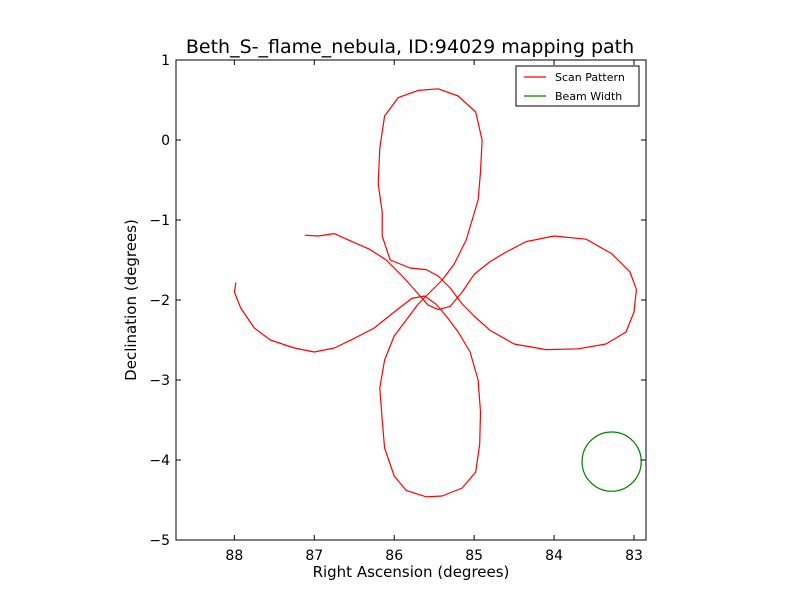  What do you see at coordinates (159, 381) in the screenshot?
I see `y-tick-label: −3` at bounding box center [159, 381].